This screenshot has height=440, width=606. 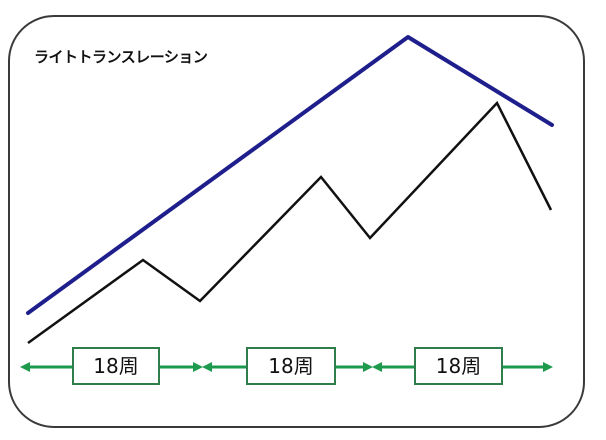 I want to click on period-label-2: 18周, so click(x=291, y=366).